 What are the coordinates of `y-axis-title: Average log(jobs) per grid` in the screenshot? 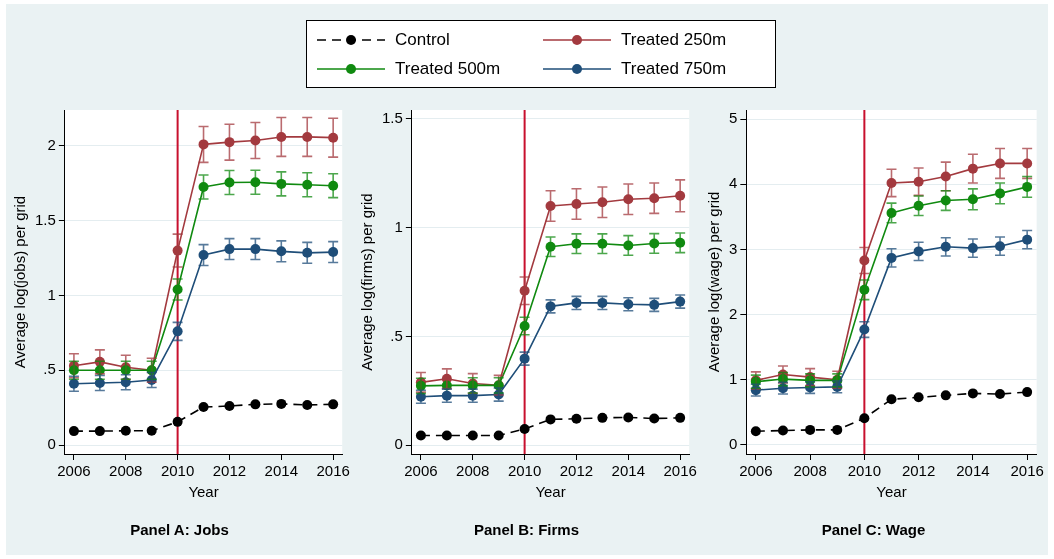 It's located at (20, 282).